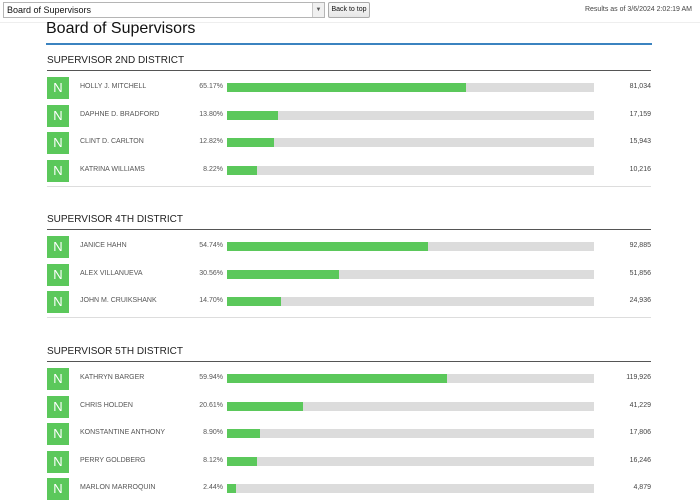 This screenshot has width=700, height=502. I want to click on vote-count: 119,926, so click(638, 377).